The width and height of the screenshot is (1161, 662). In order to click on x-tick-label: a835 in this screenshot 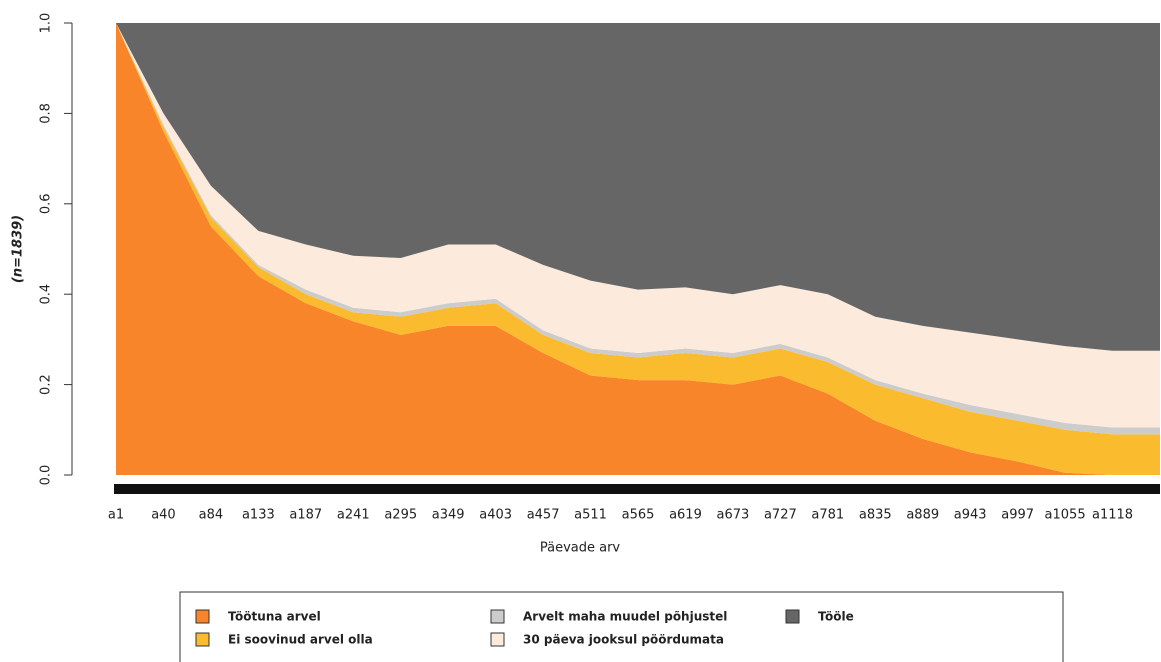, I will do `click(875, 515)`.